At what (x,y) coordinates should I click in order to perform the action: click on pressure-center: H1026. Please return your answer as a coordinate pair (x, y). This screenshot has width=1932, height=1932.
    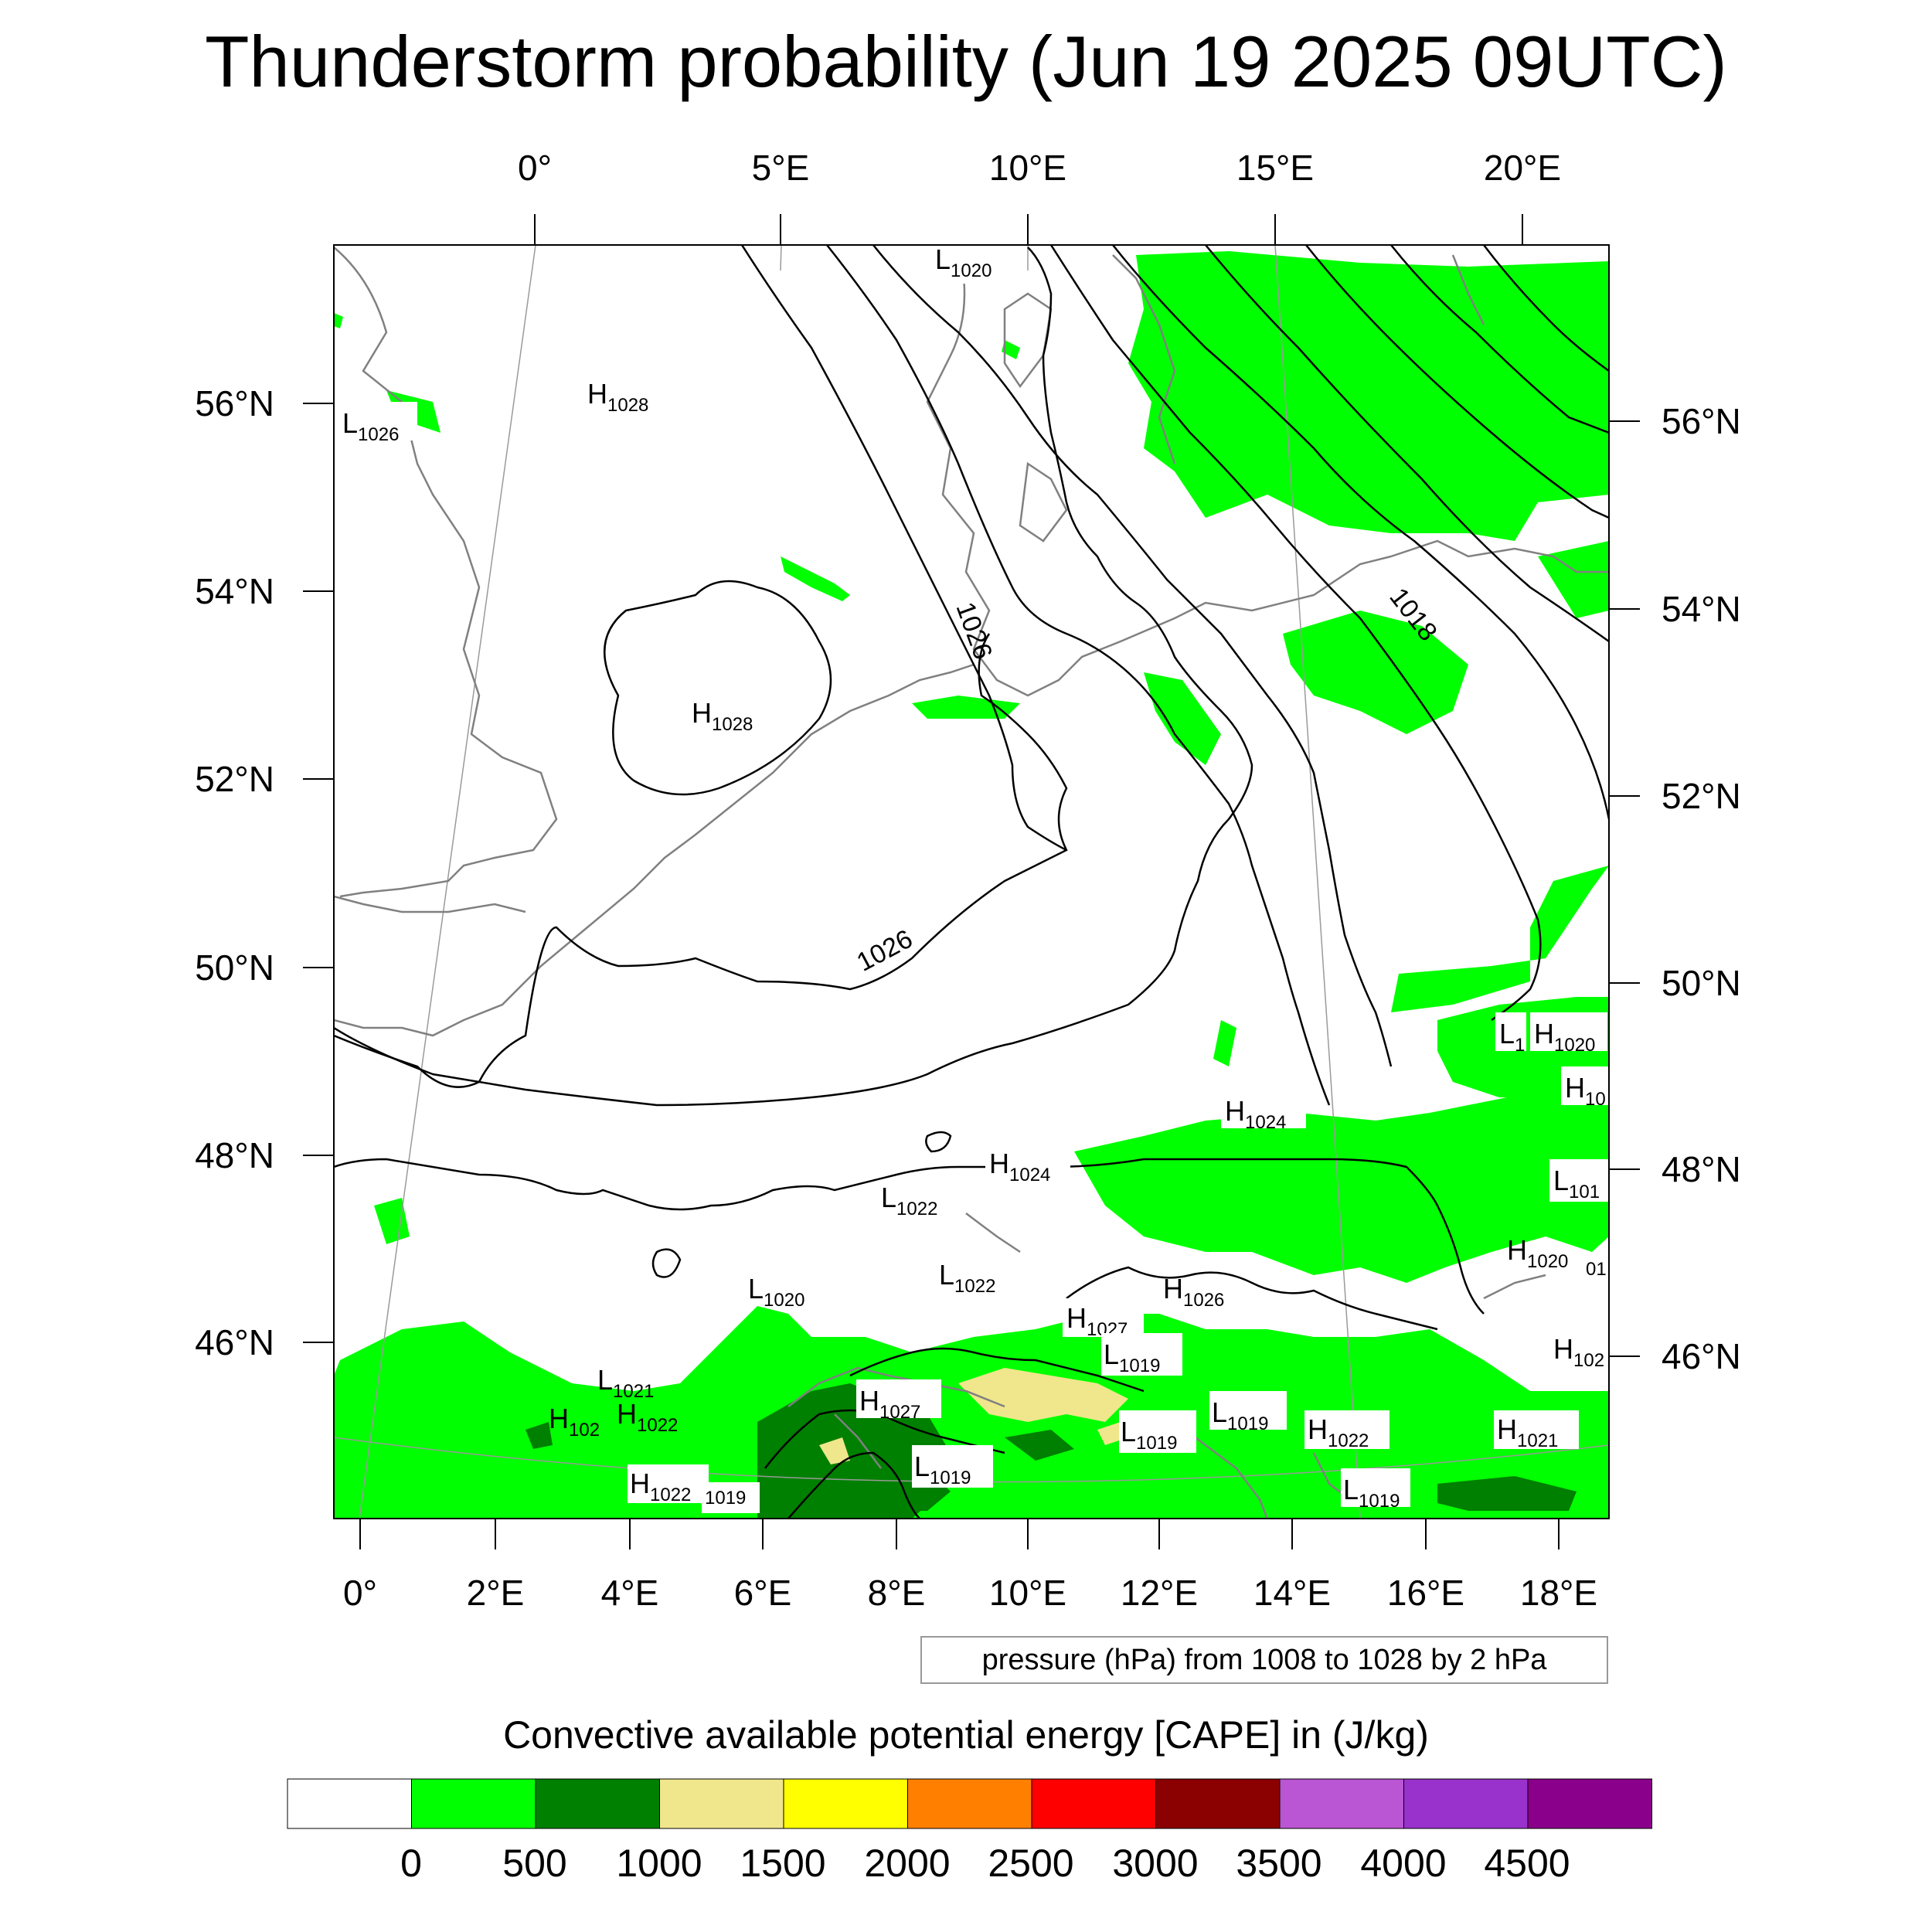
    Looking at the image, I should click on (1193, 1292).